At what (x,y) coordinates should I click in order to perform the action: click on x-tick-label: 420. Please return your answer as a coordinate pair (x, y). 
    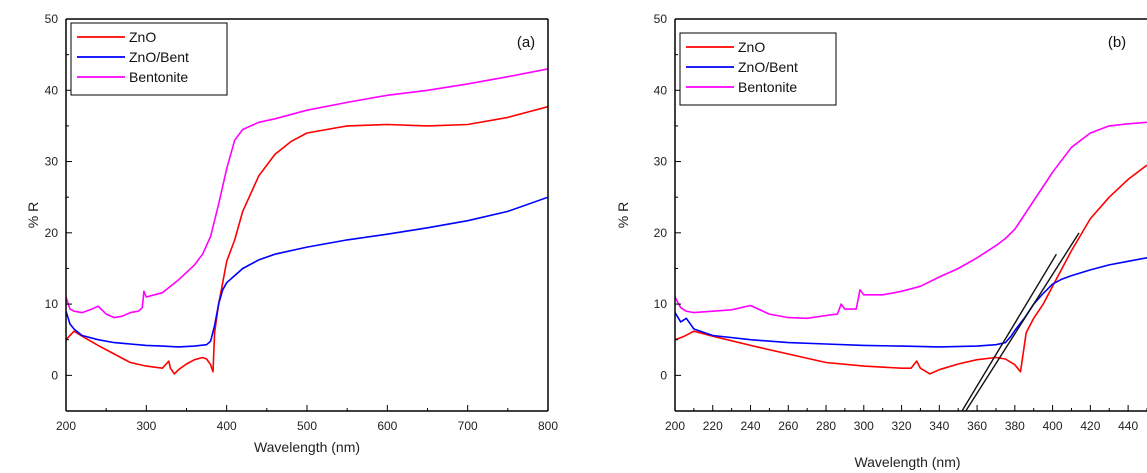
    Looking at the image, I should click on (1090, 426).